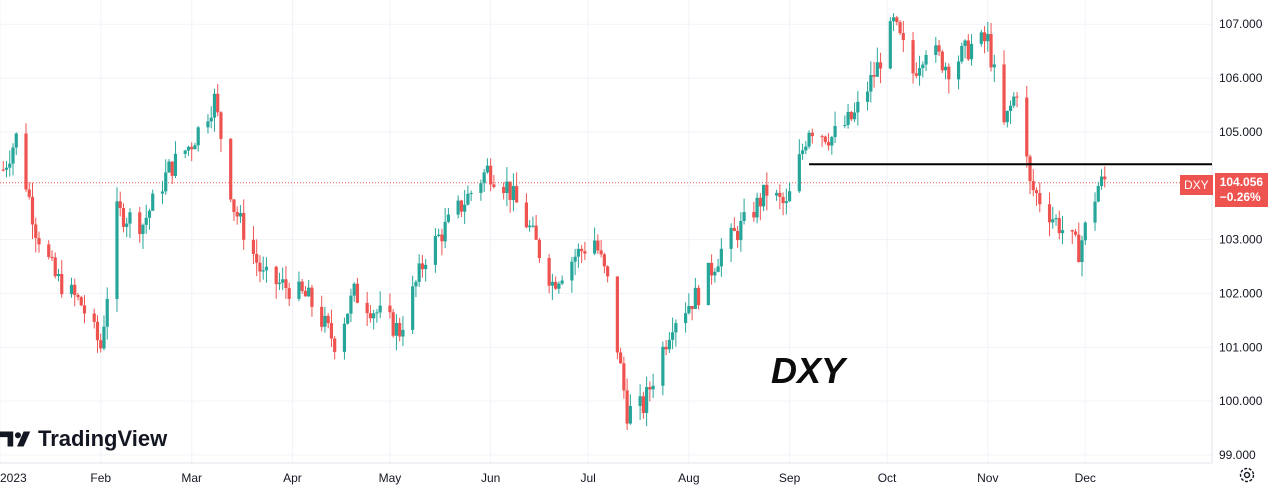 This screenshot has height=493, width=1280. What do you see at coordinates (103, 438) in the screenshot?
I see `tradingview-brand-name: TradingView` at bounding box center [103, 438].